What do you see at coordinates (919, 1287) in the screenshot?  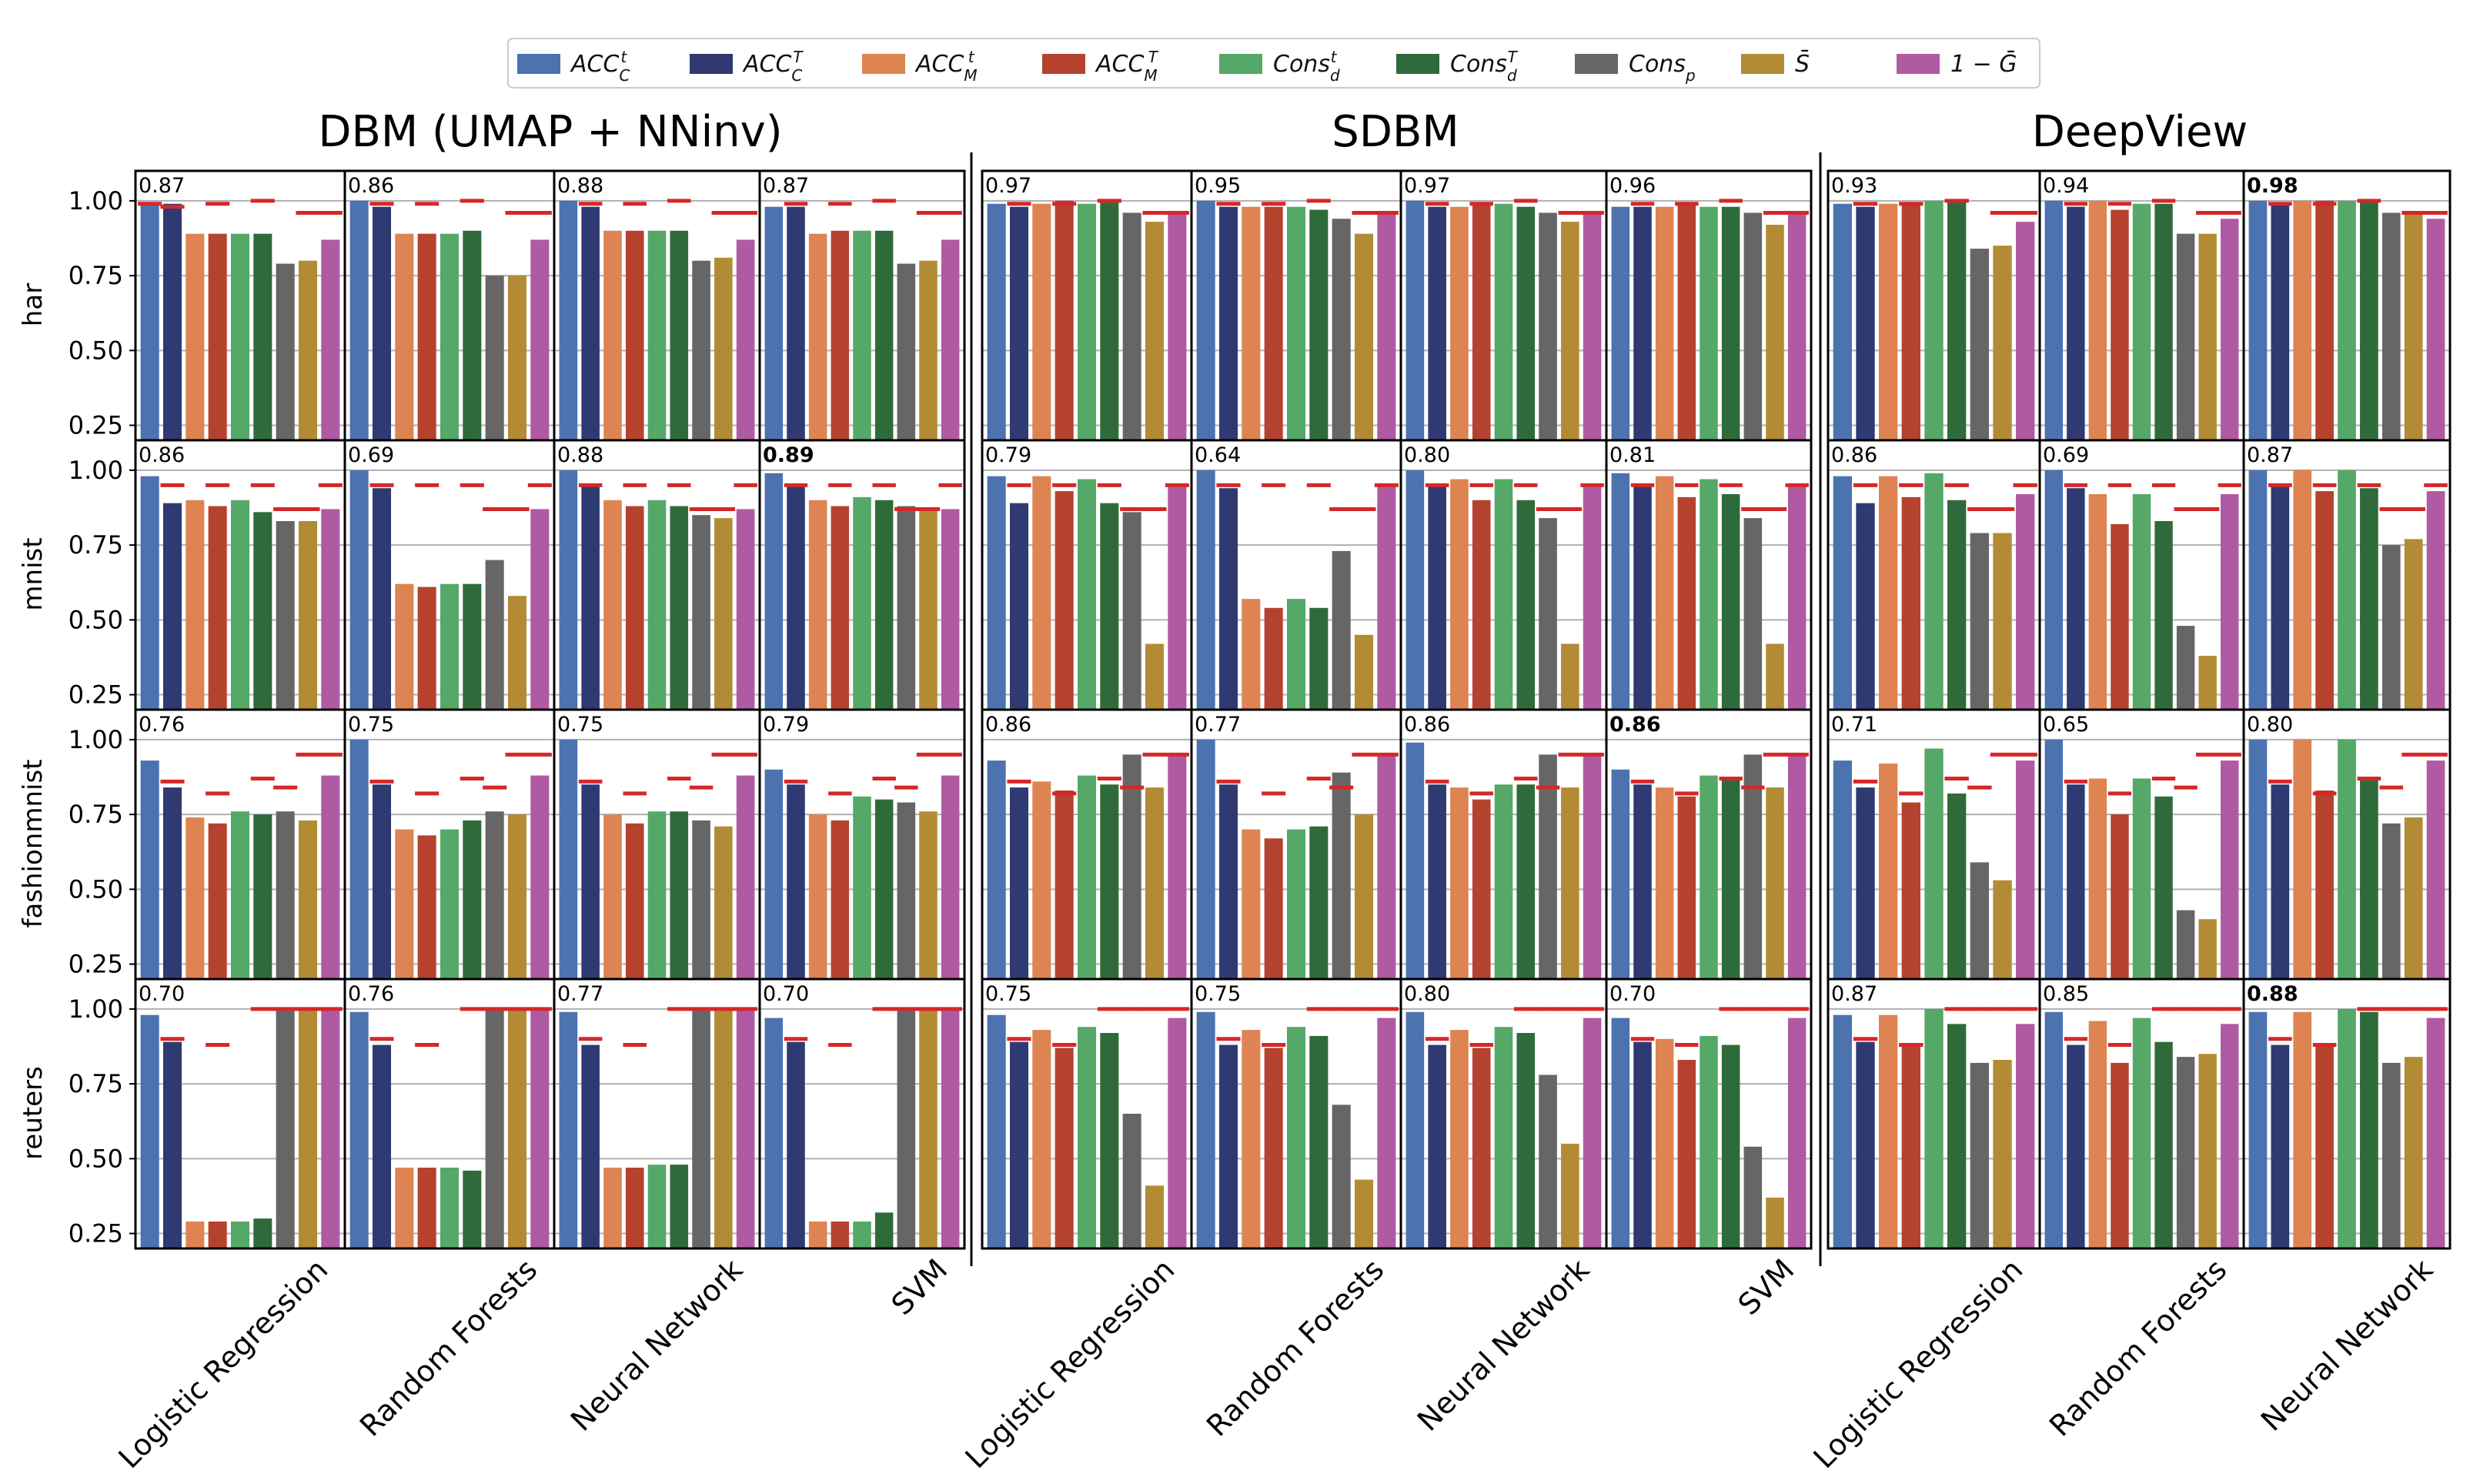 I see `classifier-label: SVM` at bounding box center [919, 1287].